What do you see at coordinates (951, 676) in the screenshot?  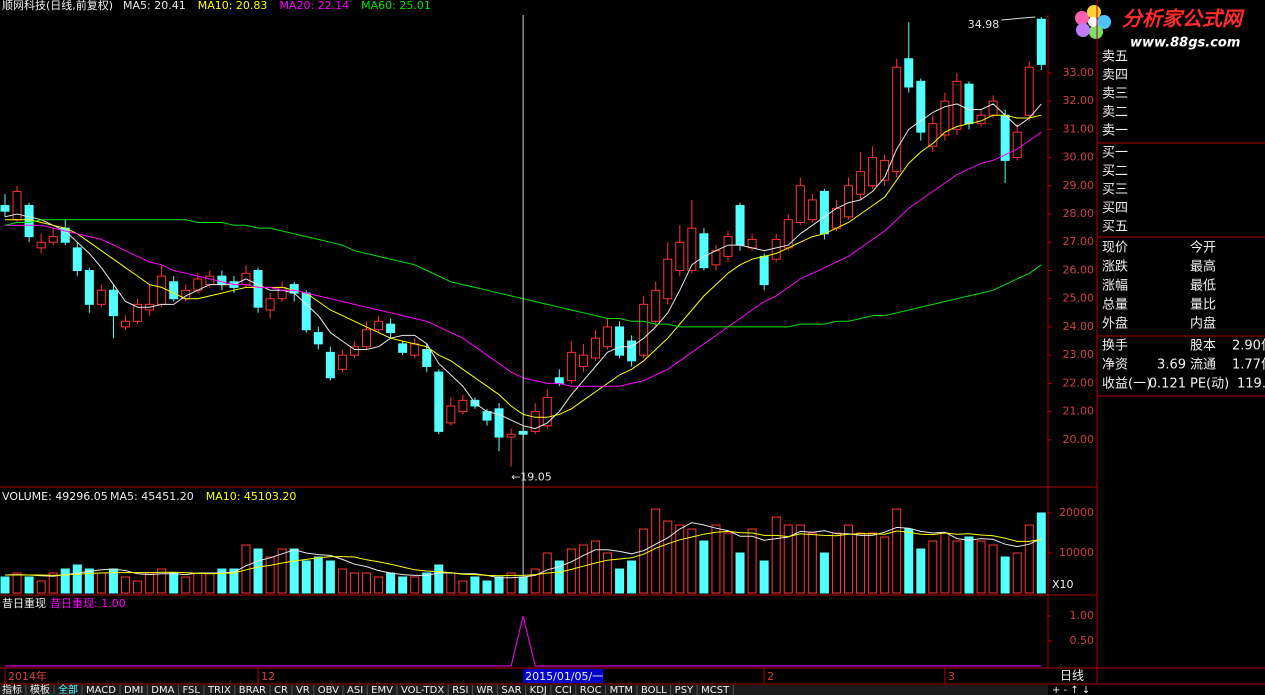 I see `x-tick-label: 3` at bounding box center [951, 676].